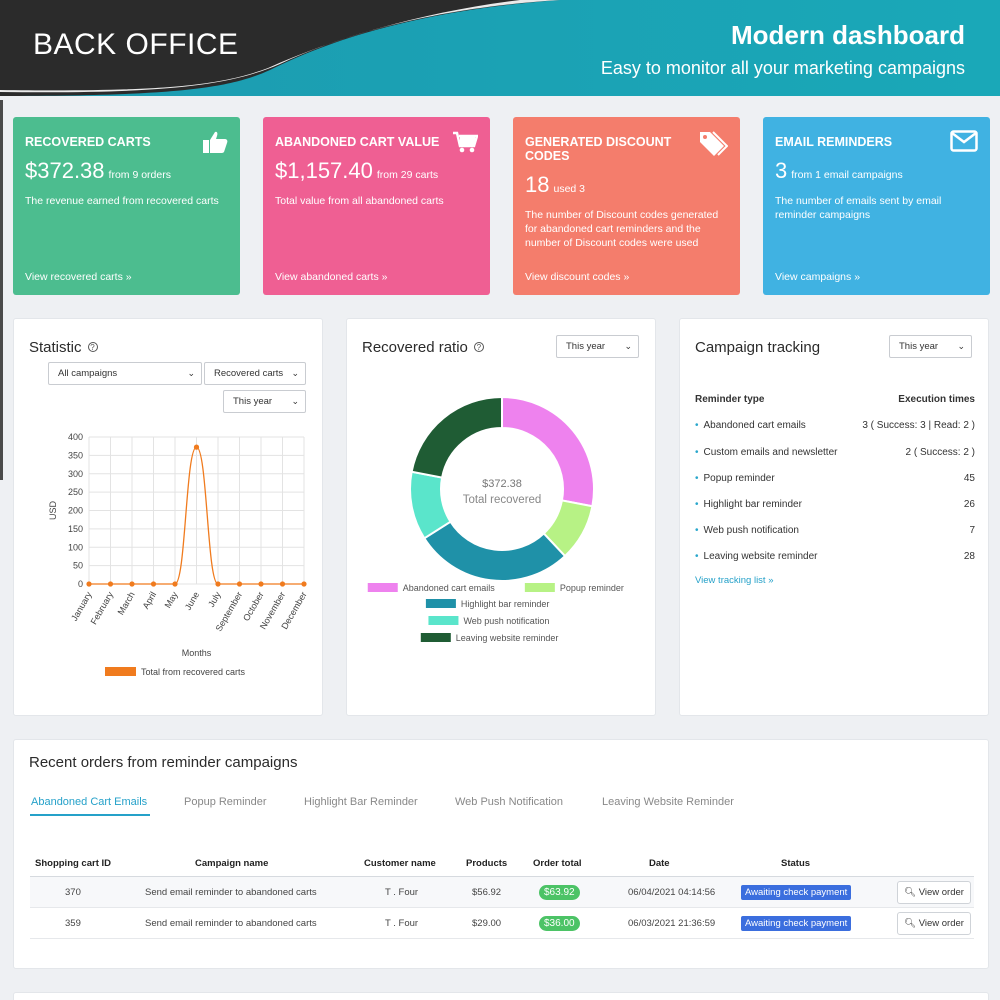 This screenshot has height=1000, width=1000. Describe the element at coordinates (215, 142) in the screenshot. I see `thumbs-up-icon` at that location.